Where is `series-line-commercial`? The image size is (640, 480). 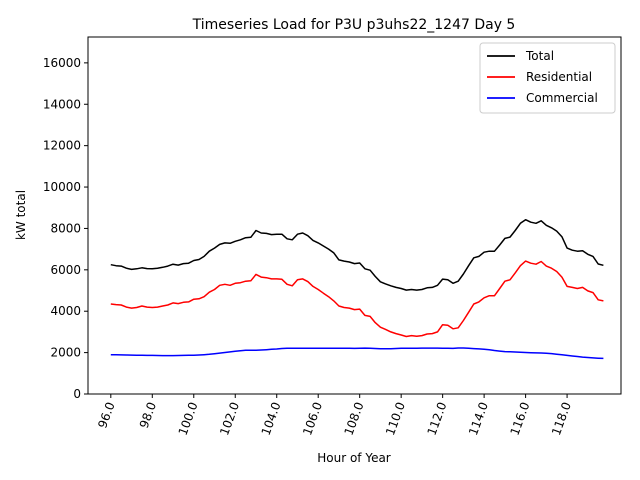 series-line-commercial is located at coordinates (357, 353).